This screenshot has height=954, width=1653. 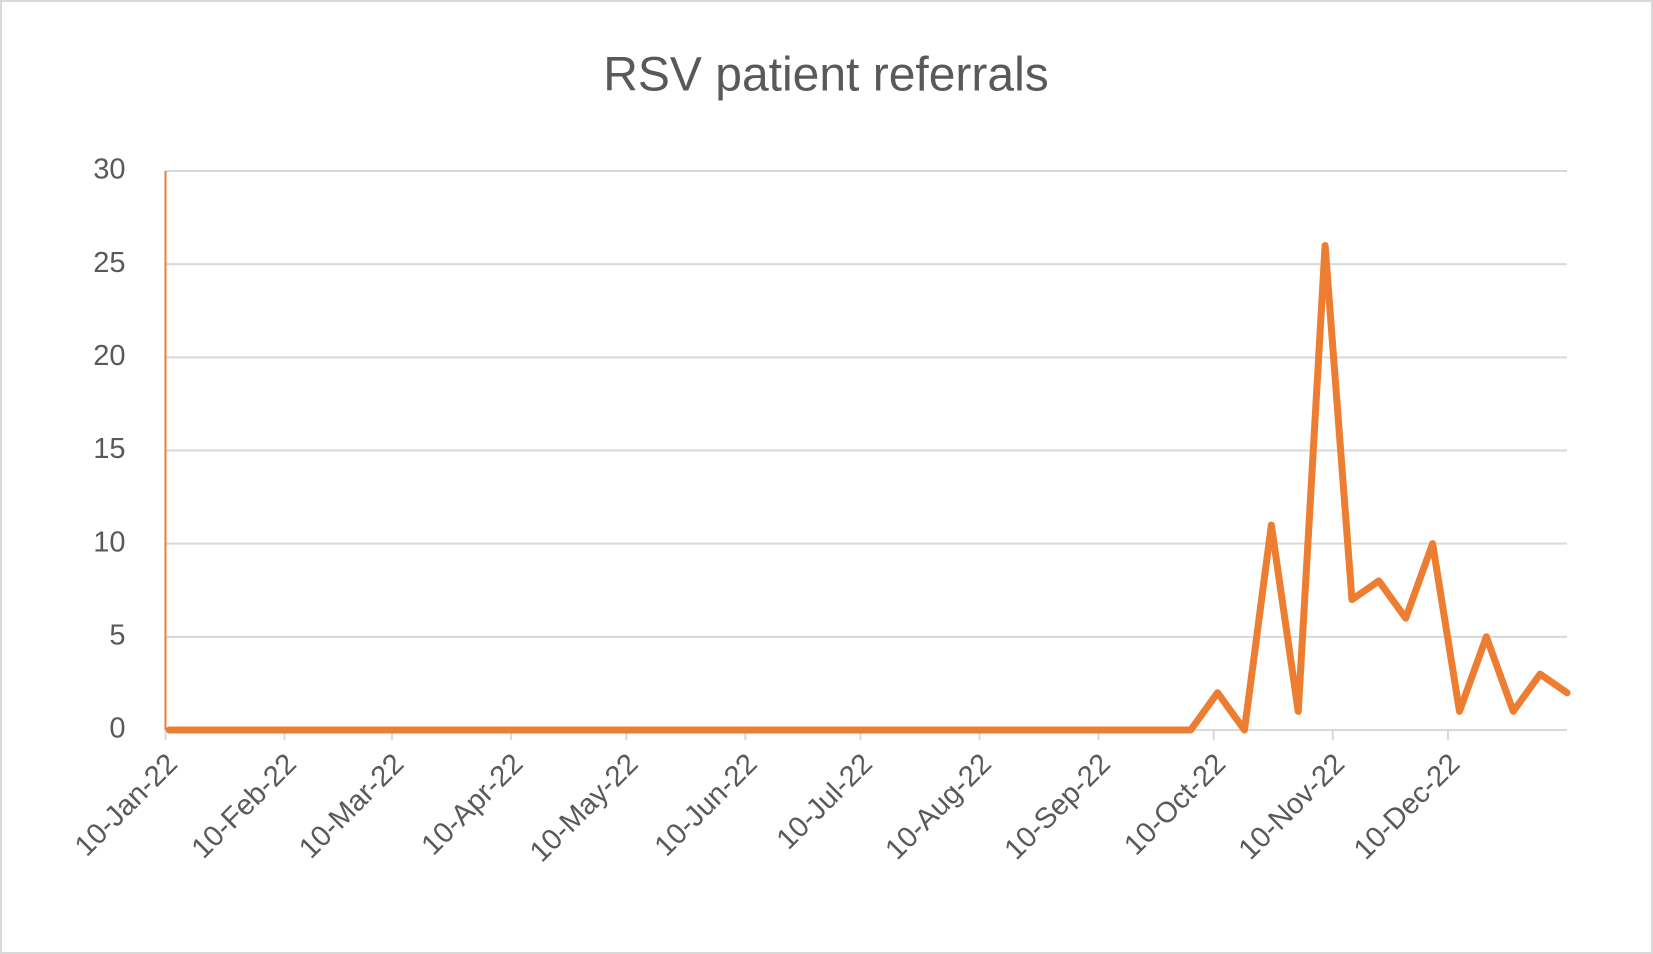 What do you see at coordinates (109, 170) in the screenshot?
I see `y-tick-label: 30` at bounding box center [109, 170].